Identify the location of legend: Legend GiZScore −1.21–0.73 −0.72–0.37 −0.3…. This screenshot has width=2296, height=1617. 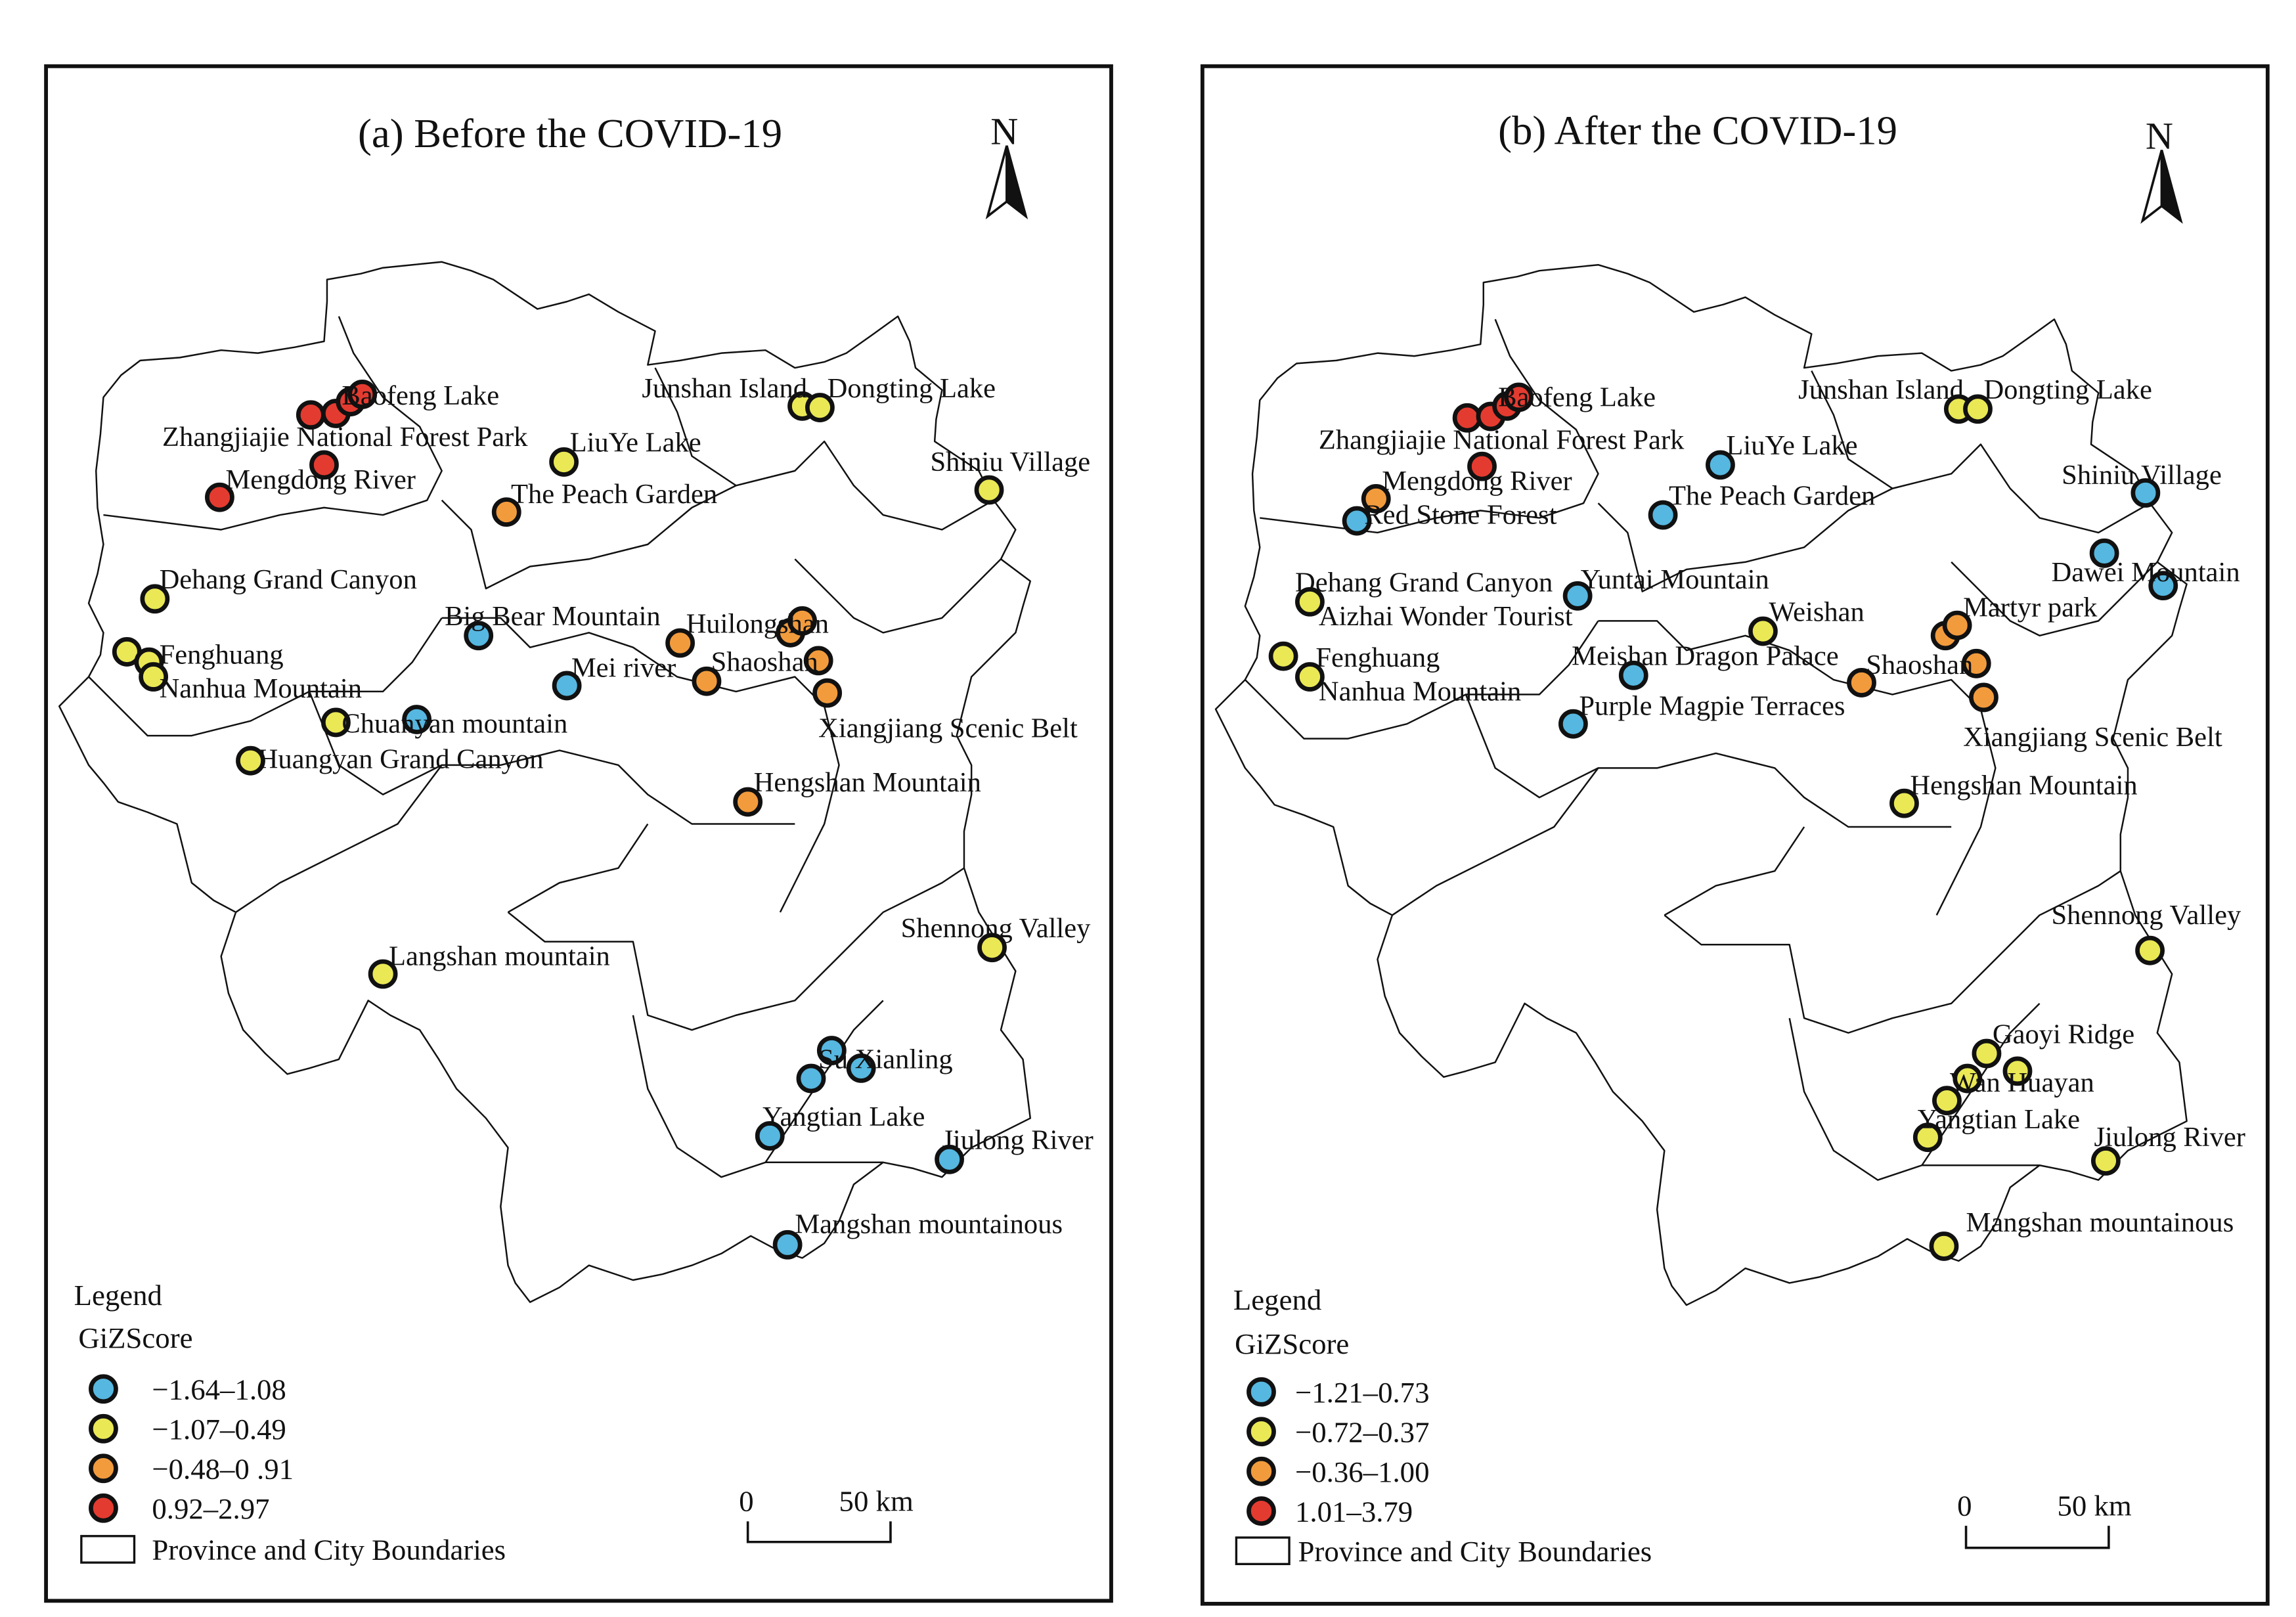
(1442, 1426).